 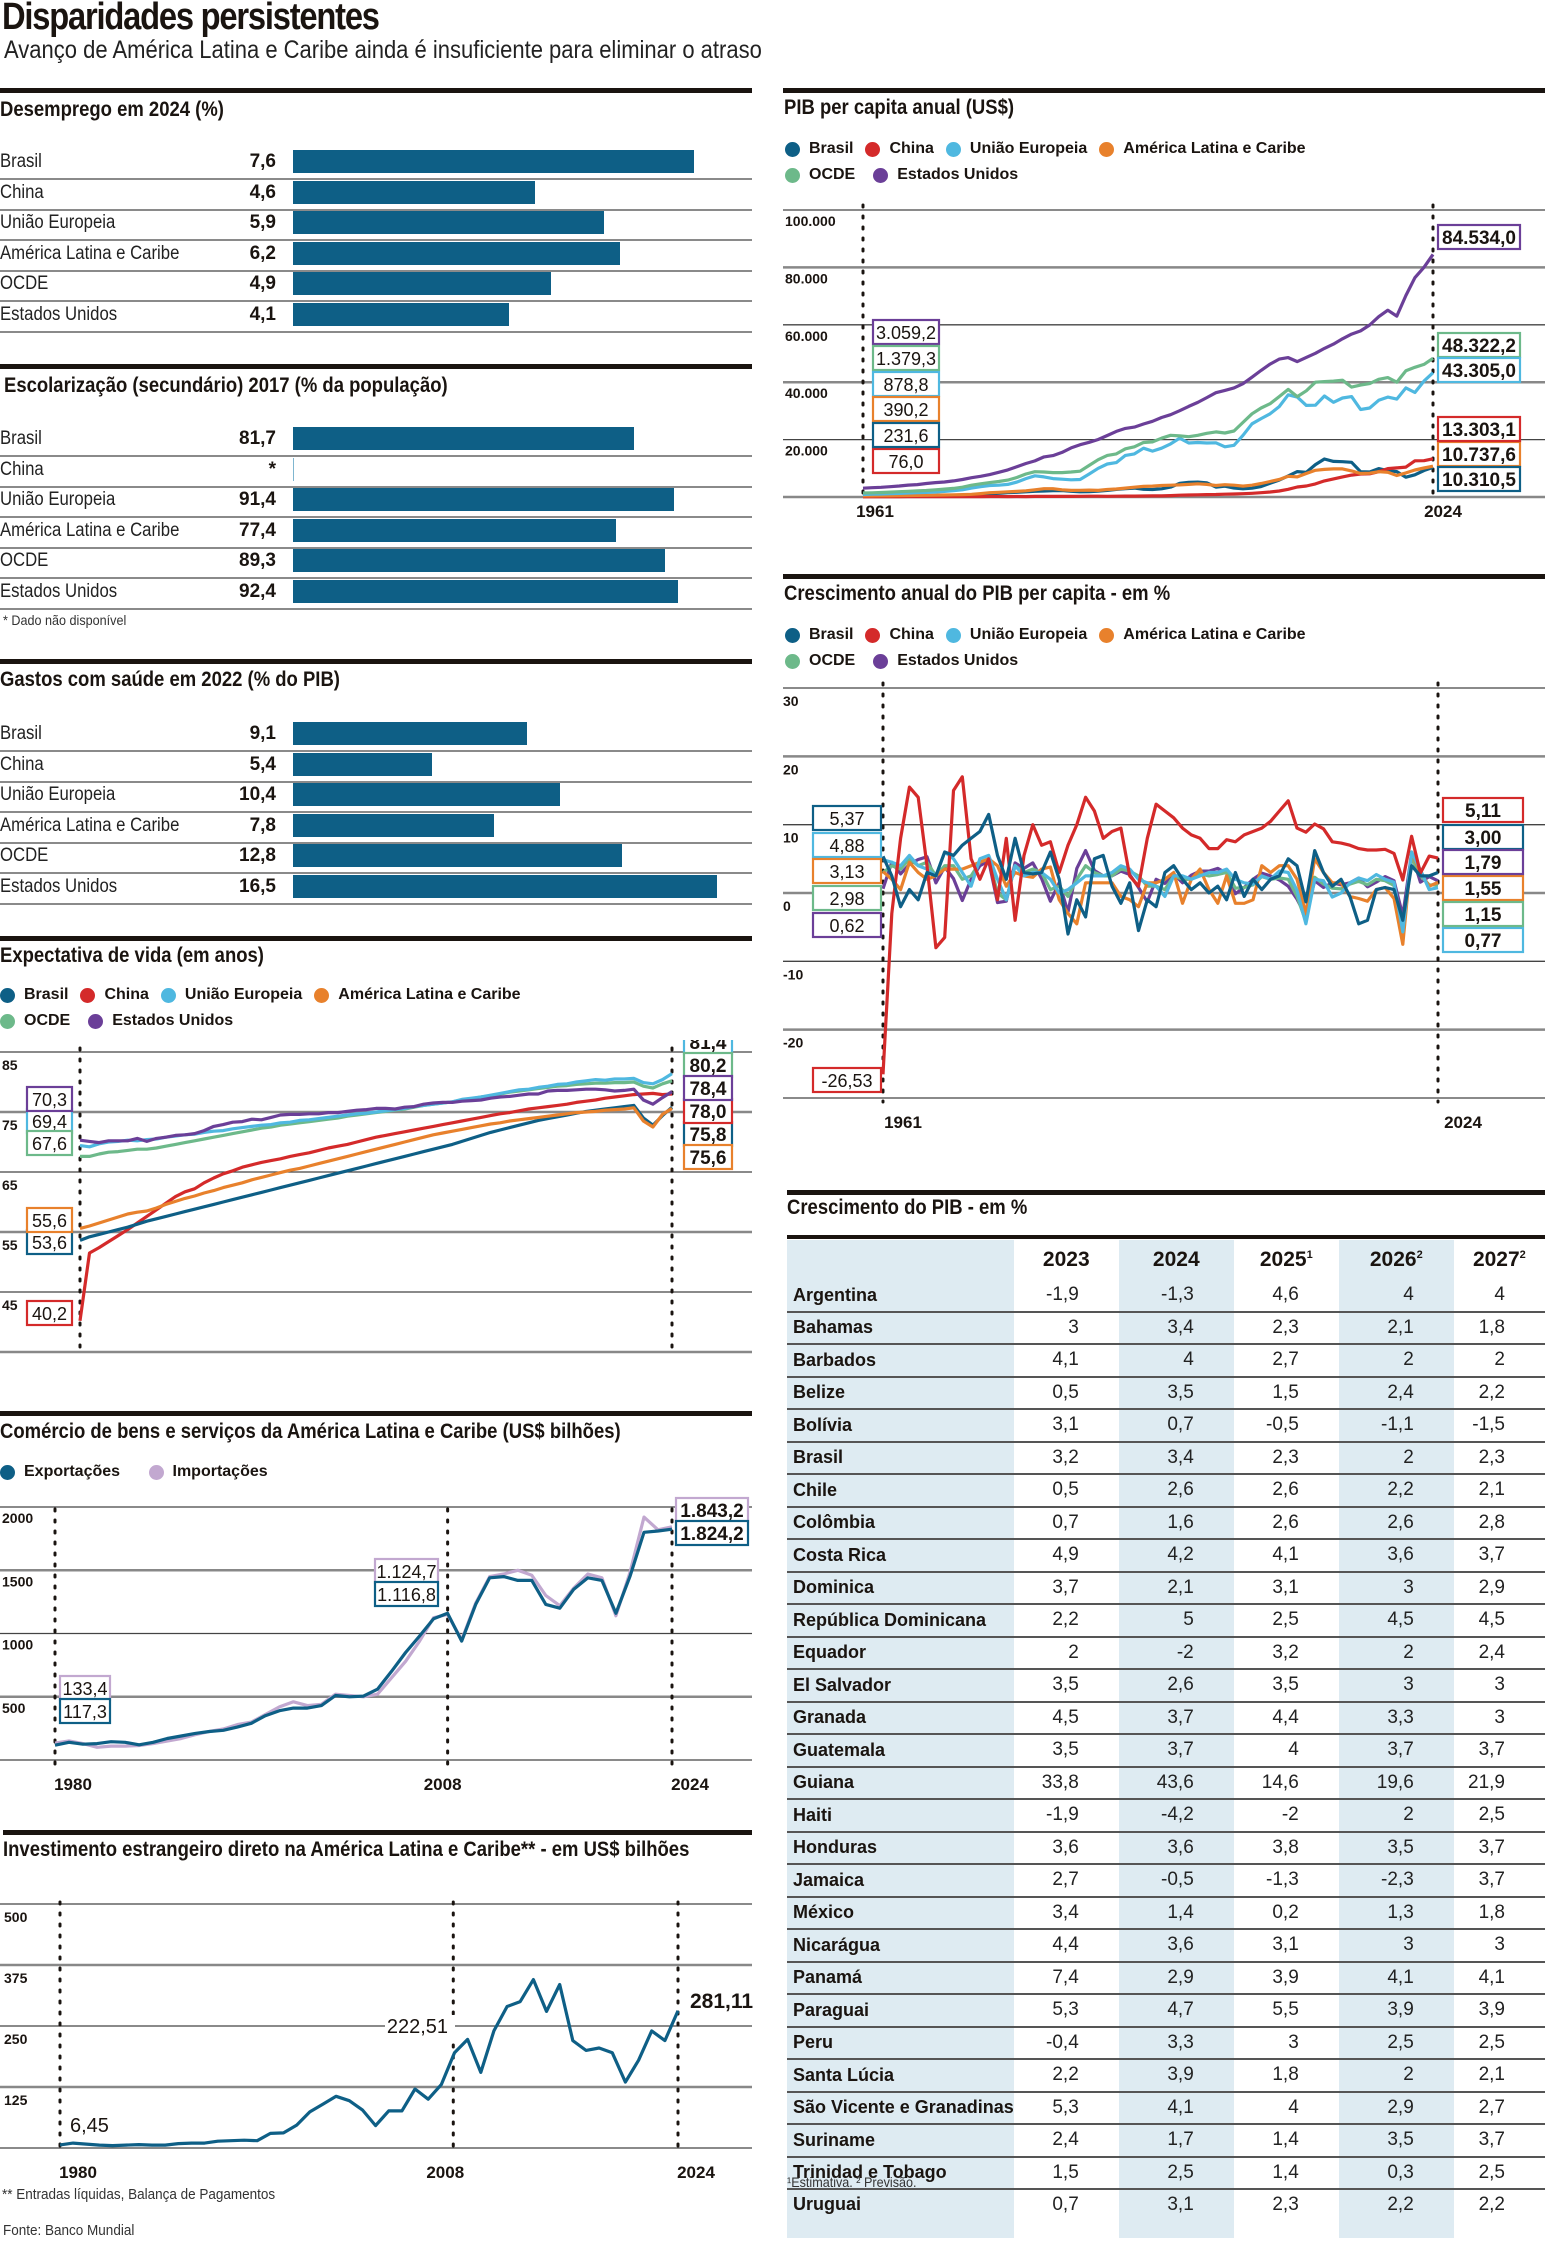 I want to click on source-note: Fonte: Banco Mundial, so click(x=69, y=2230).